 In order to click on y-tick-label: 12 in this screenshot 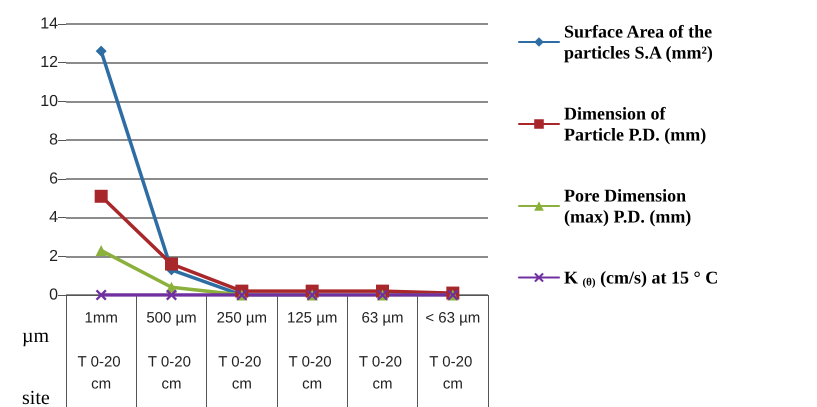, I will do `click(49, 63)`.